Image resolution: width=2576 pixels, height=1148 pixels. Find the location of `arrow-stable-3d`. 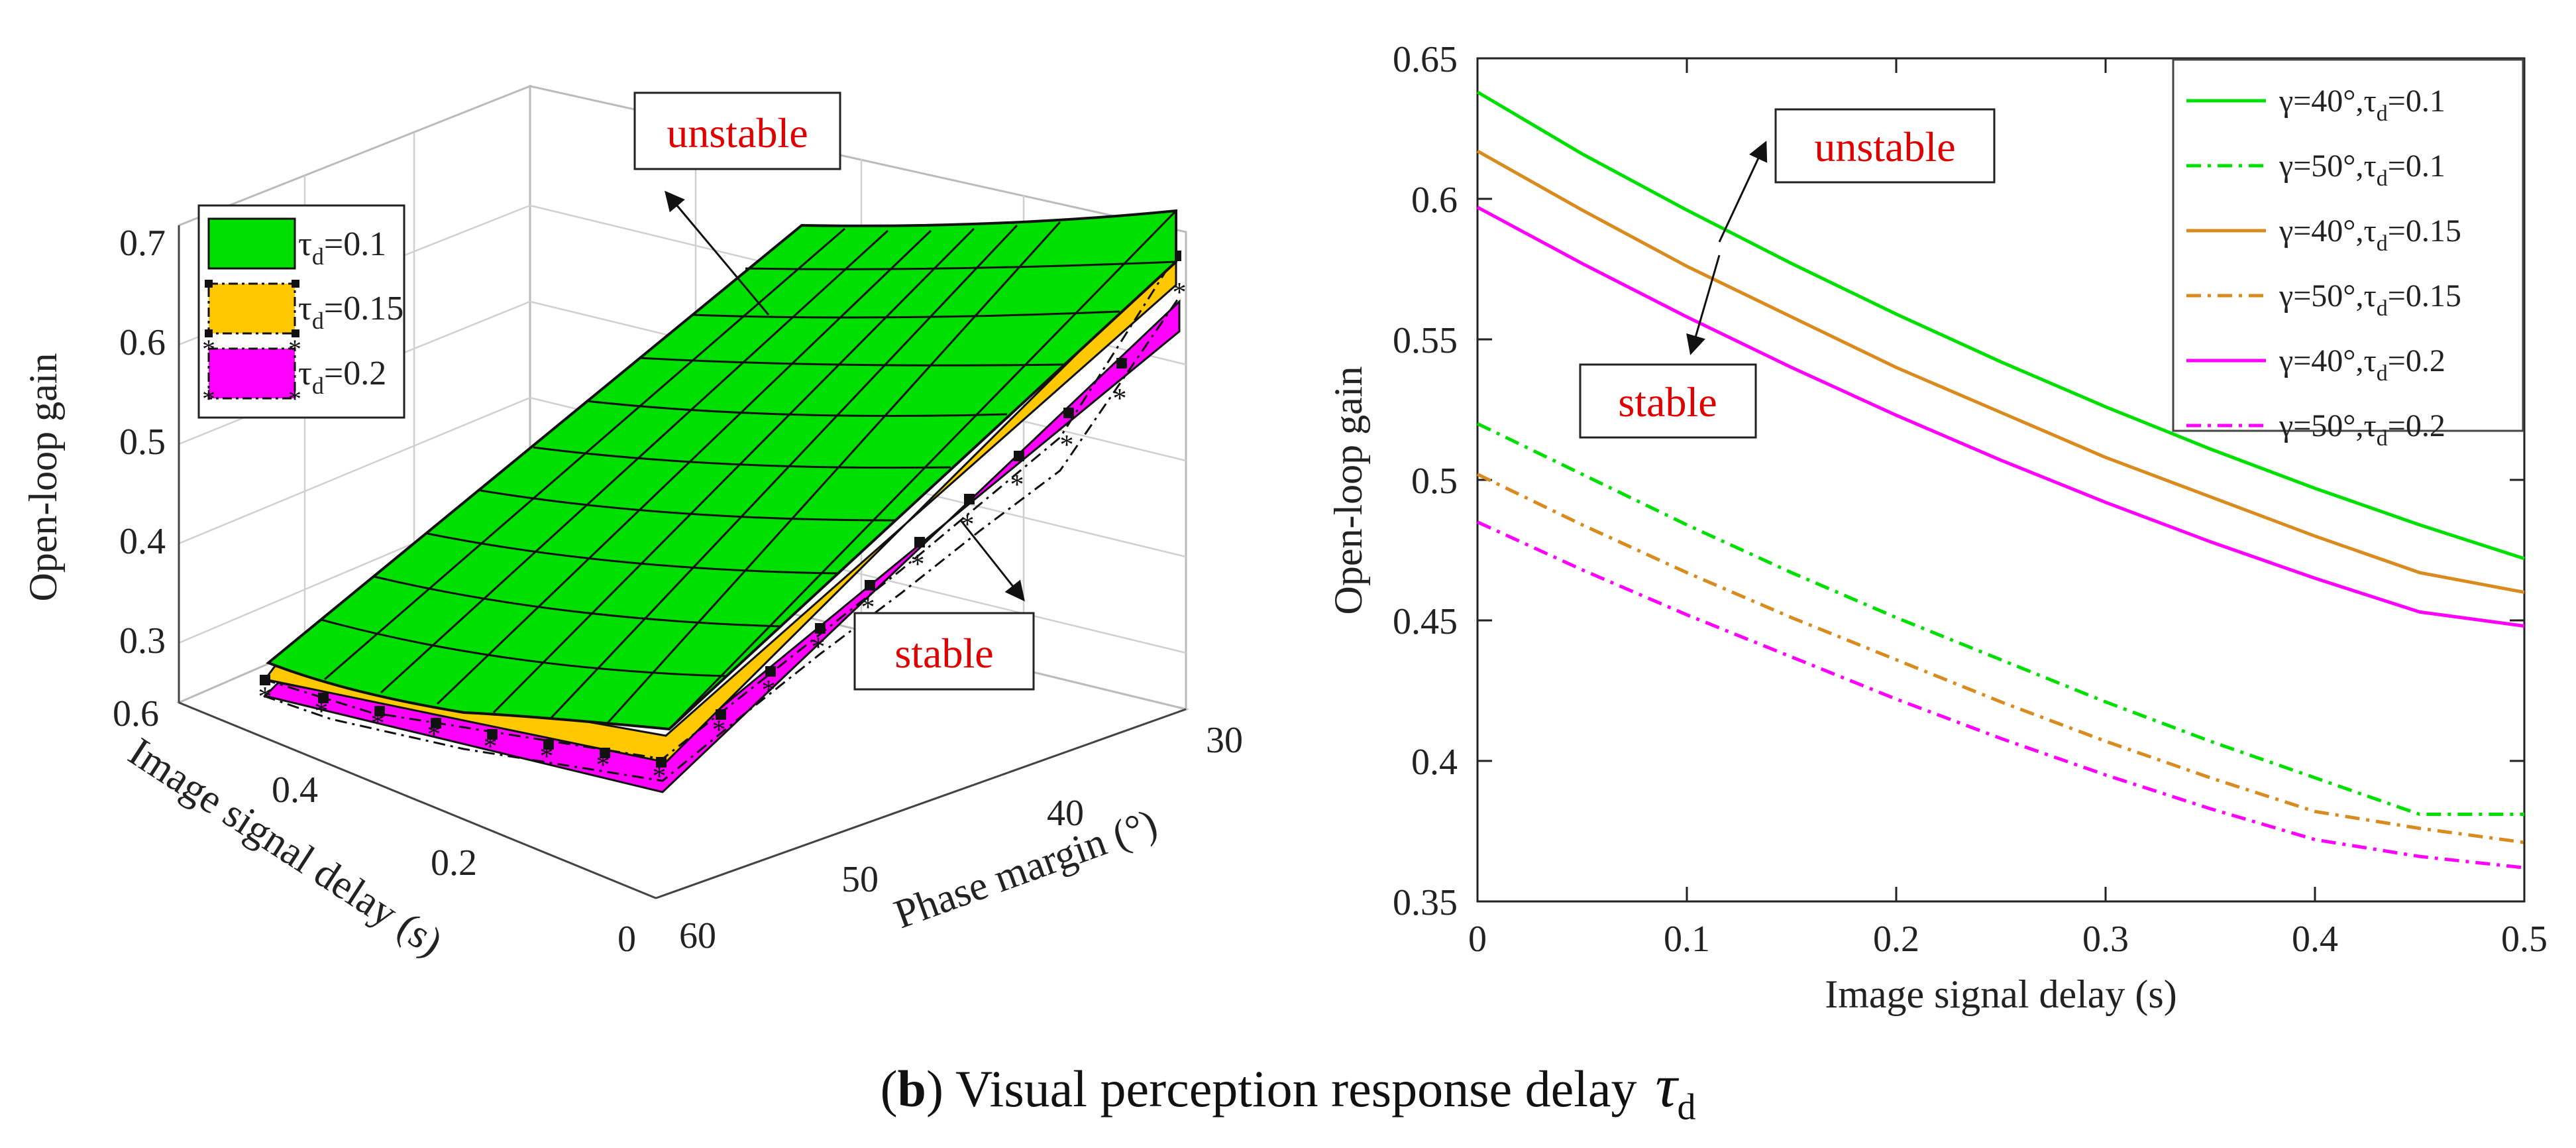

arrow-stable-3d is located at coordinates (992, 561).